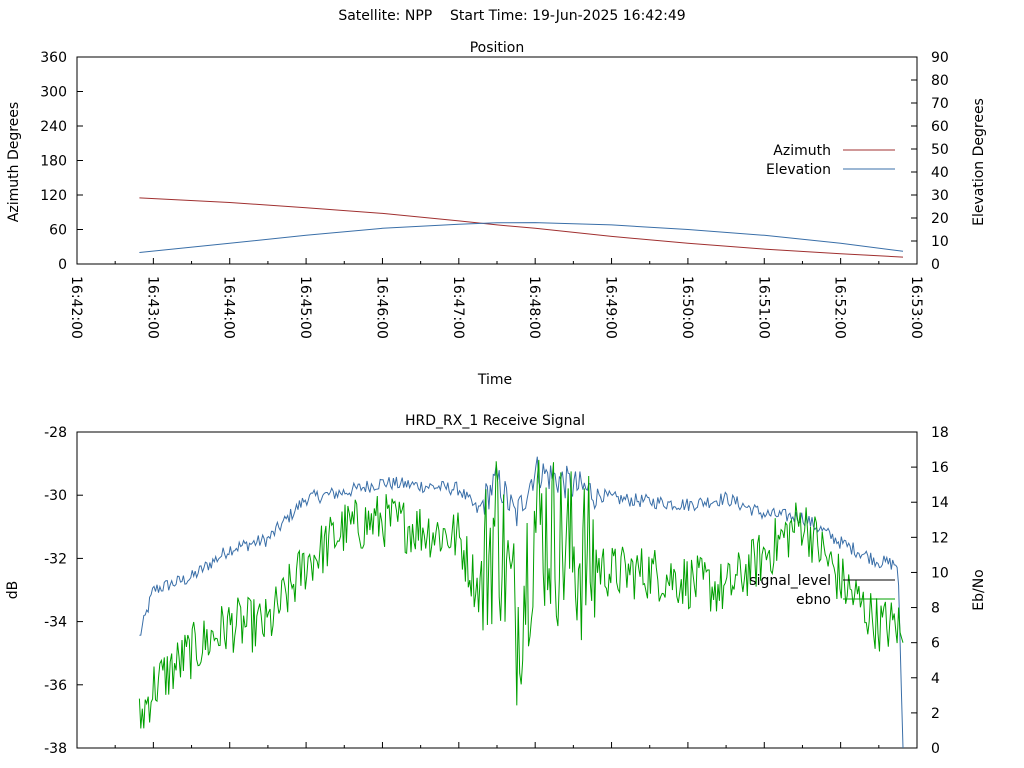 The image size is (1024, 768). Describe the element at coordinates (497, 745) in the screenshot. I see `signal-x-axis` at that location.